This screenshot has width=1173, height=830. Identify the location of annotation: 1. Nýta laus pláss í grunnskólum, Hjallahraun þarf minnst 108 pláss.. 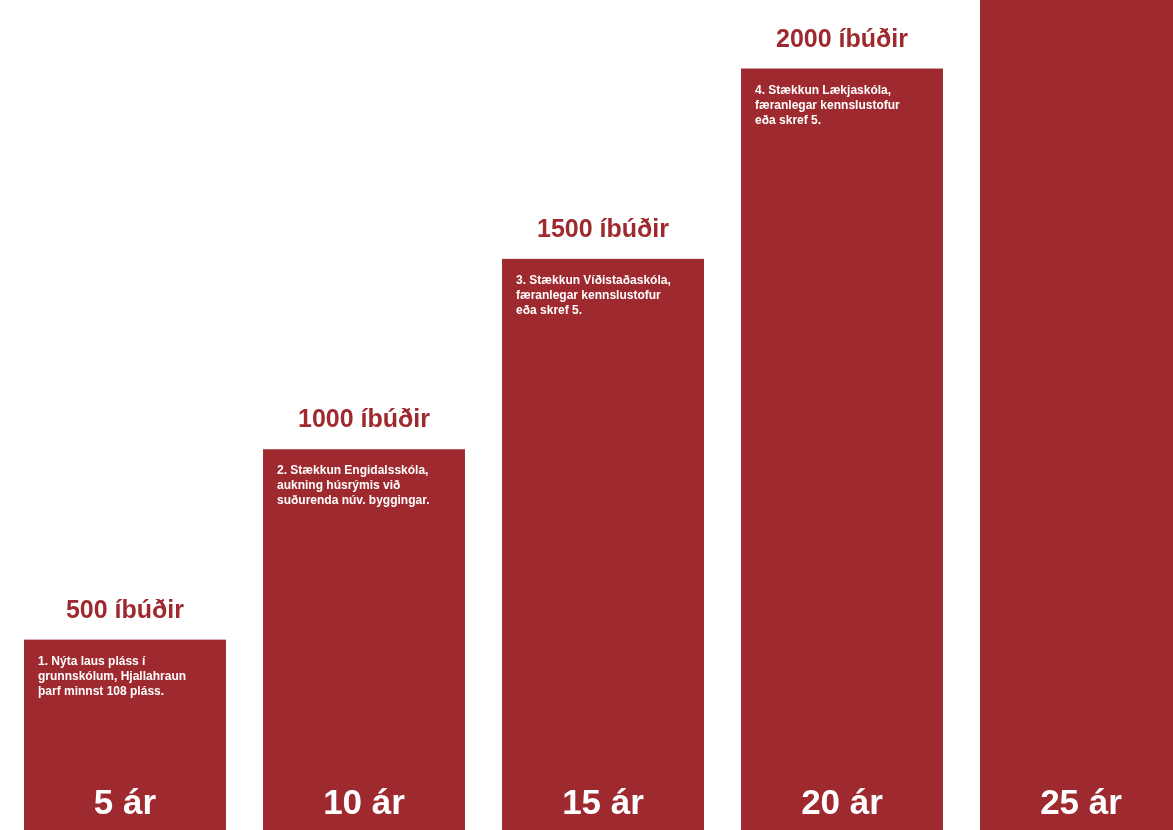
(113, 676).